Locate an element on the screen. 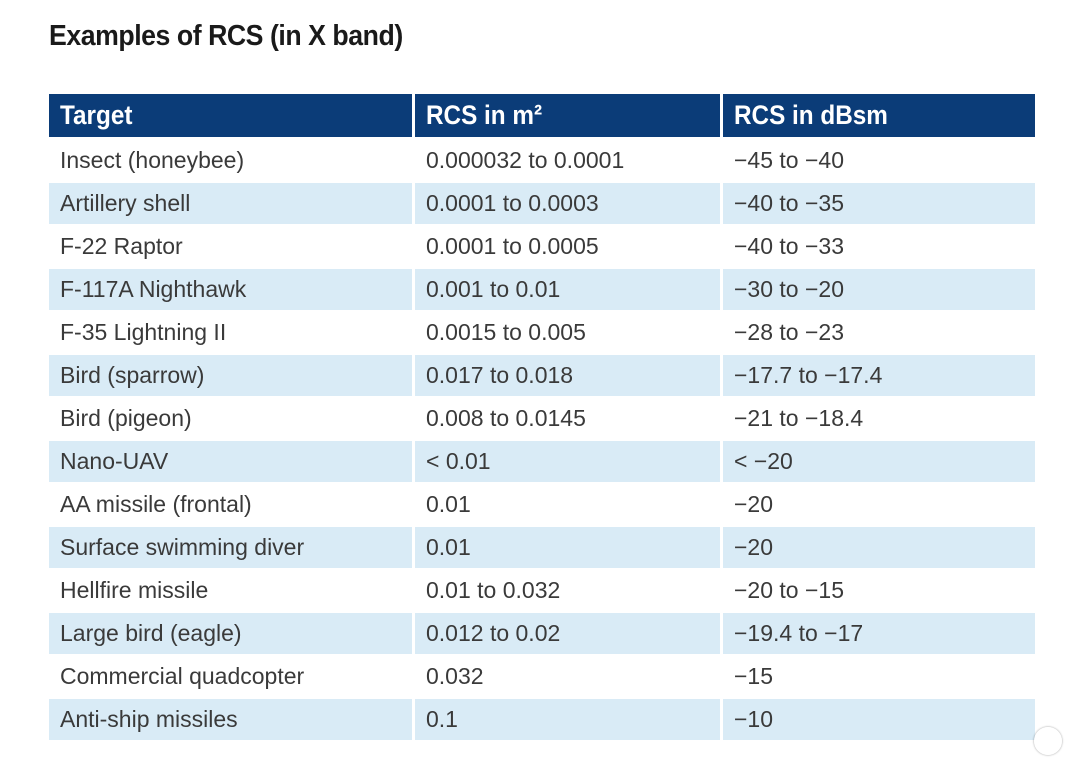 Image resolution: width=1080 pixels, height=765 pixels. cell-rcs-dbsm: −28 to −23 is located at coordinates (879, 333).